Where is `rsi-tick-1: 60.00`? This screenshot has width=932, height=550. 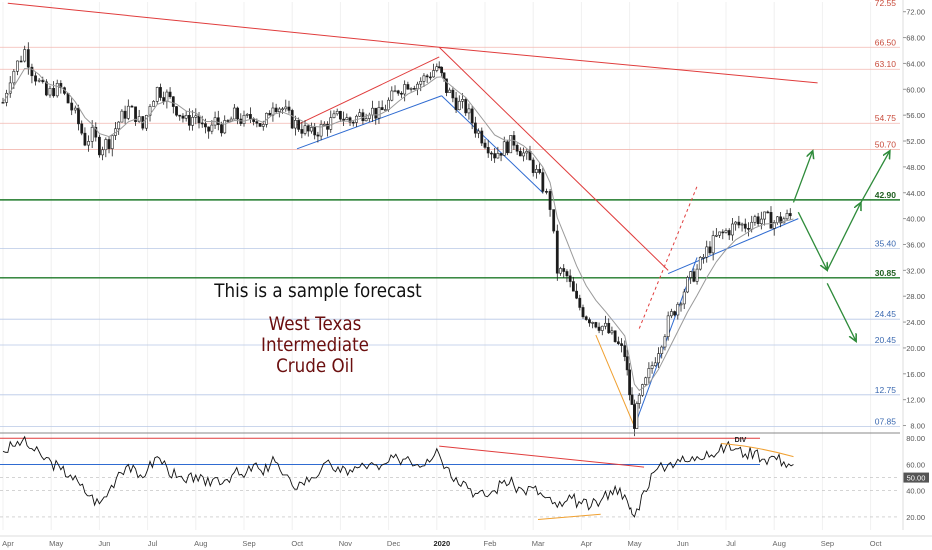 rsi-tick-1: 60.00 is located at coordinates (915, 464).